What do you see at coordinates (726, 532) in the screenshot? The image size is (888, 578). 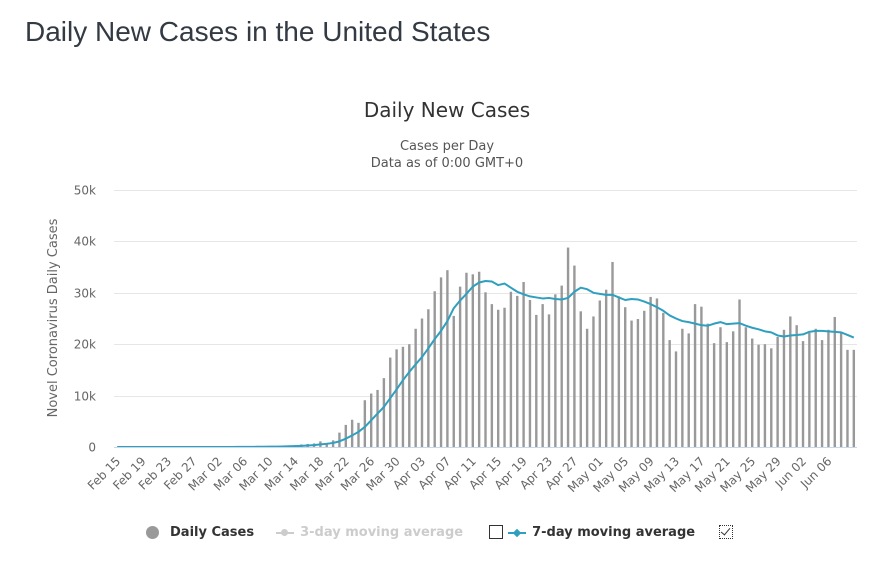 I see `checkbox-7-day-average-checked` at bounding box center [726, 532].